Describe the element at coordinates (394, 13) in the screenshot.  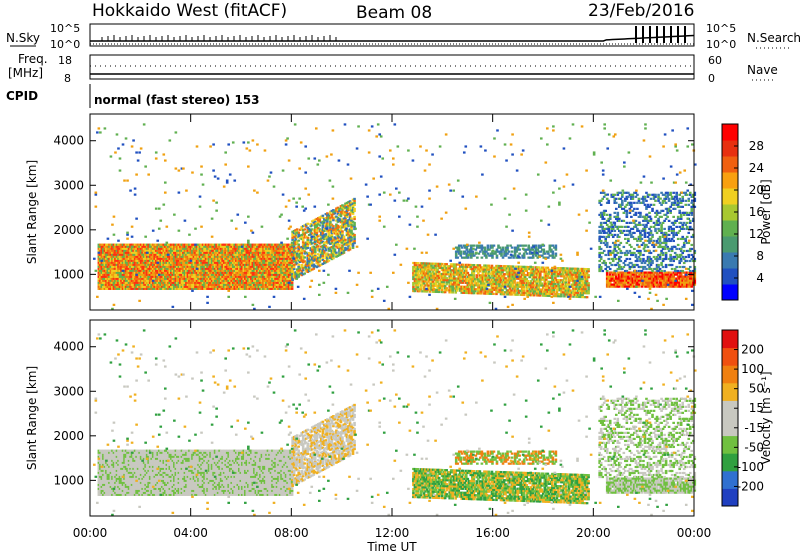
I see `beam-label: Beam 08` at that location.